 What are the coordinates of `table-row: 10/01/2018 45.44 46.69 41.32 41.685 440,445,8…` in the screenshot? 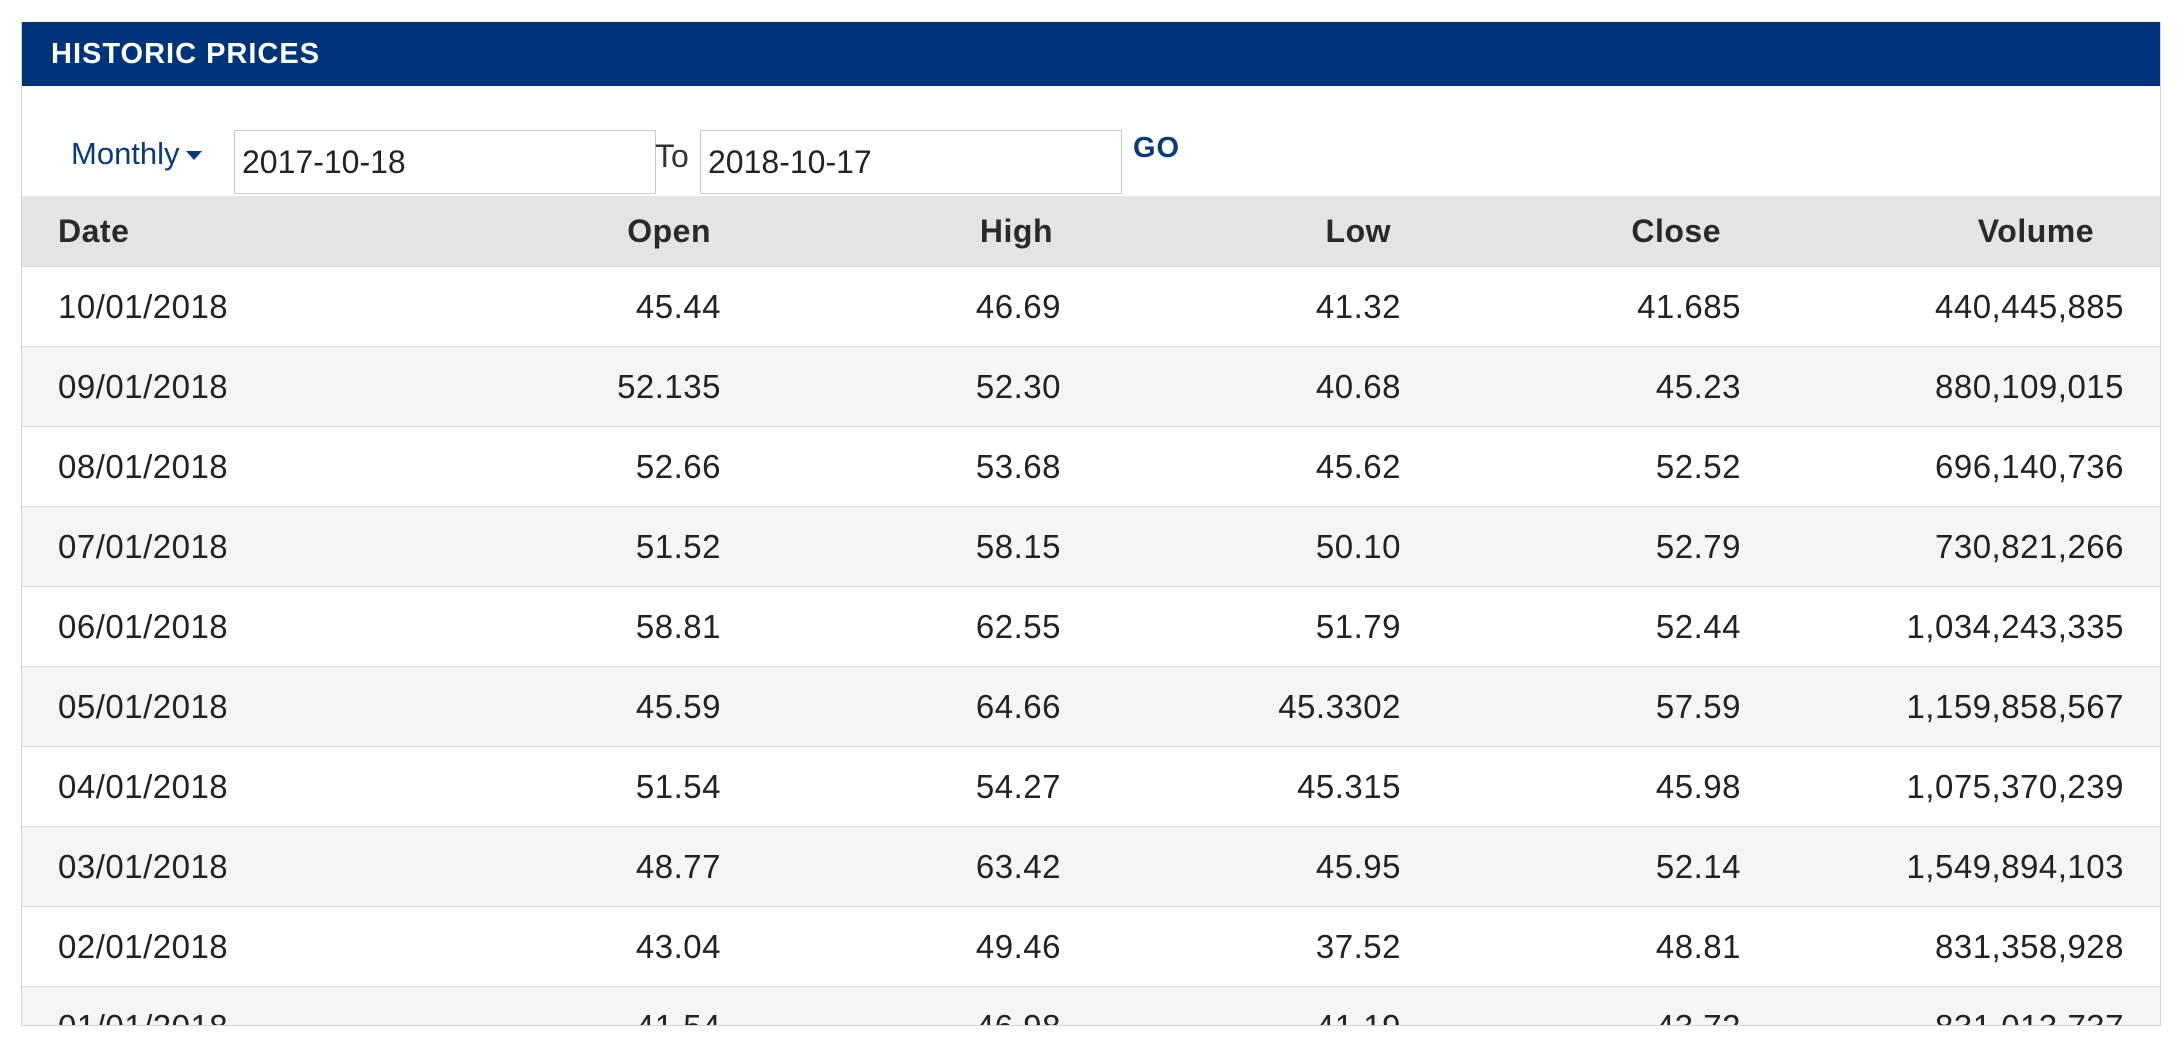 It's located at (1091, 306).